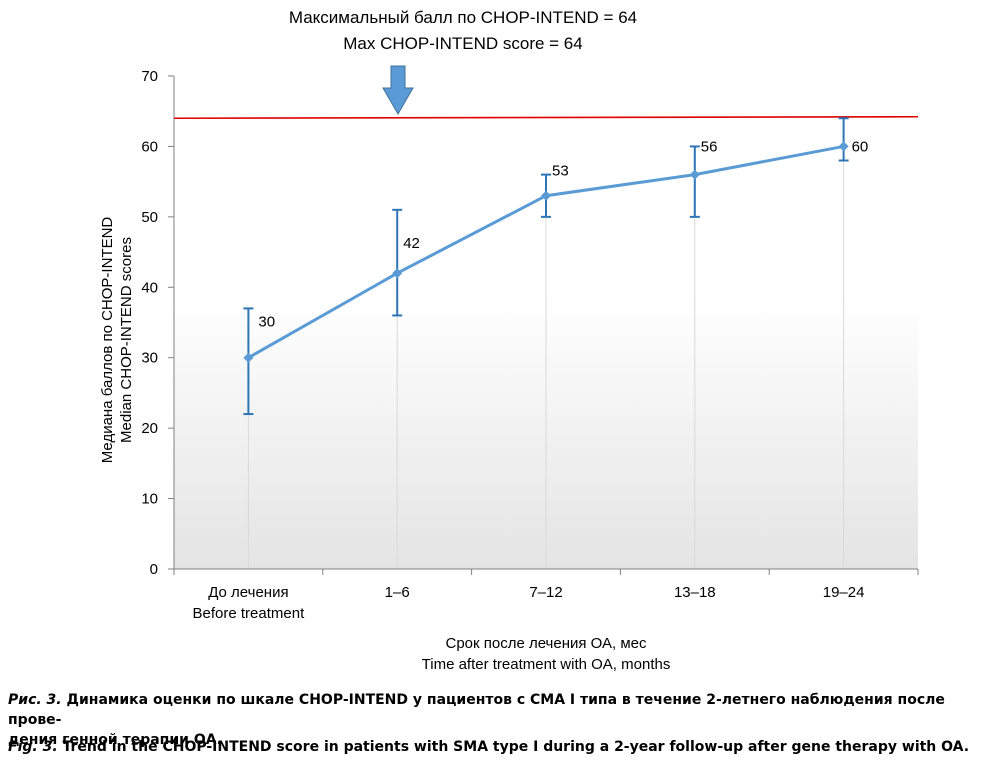 The image size is (1000, 762). I want to click on max-score-line, so click(546, 117).